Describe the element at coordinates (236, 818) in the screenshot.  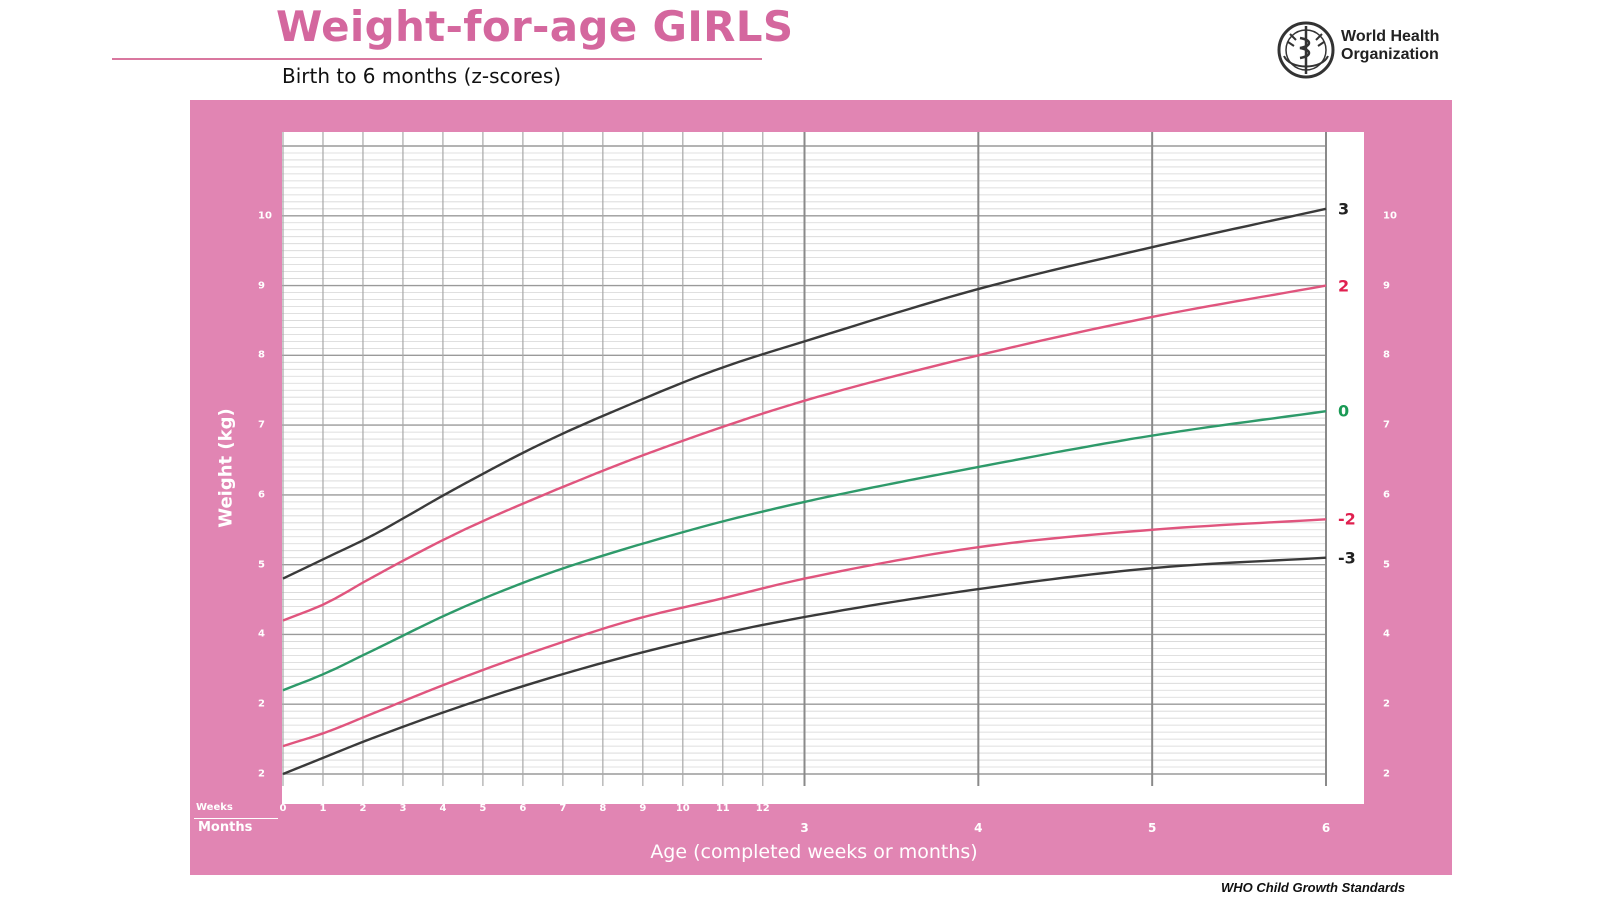
I see `axis-label-divider` at that location.